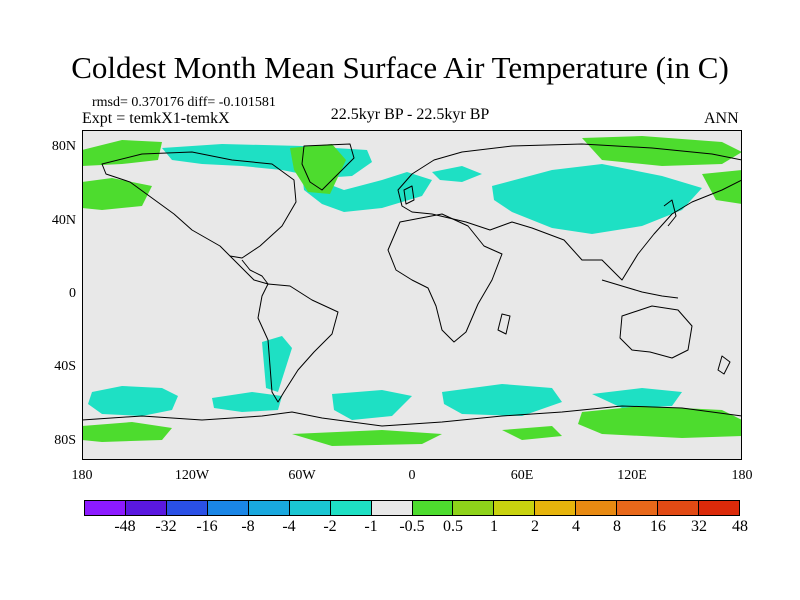  I want to click on x-axis-label: 60W, so click(302, 475).